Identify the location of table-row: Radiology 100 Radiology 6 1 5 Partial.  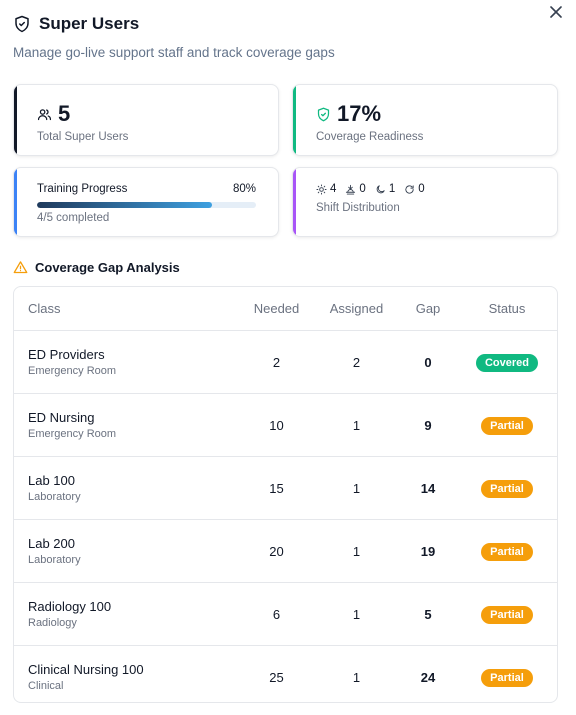
(285, 614).